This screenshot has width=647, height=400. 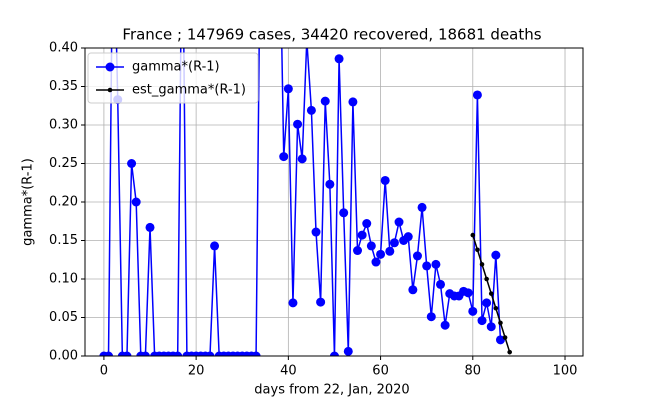 What do you see at coordinates (63, 125) in the screenshot?
I see `y-tick-label: 0.30` at bounding box center [63, 125].